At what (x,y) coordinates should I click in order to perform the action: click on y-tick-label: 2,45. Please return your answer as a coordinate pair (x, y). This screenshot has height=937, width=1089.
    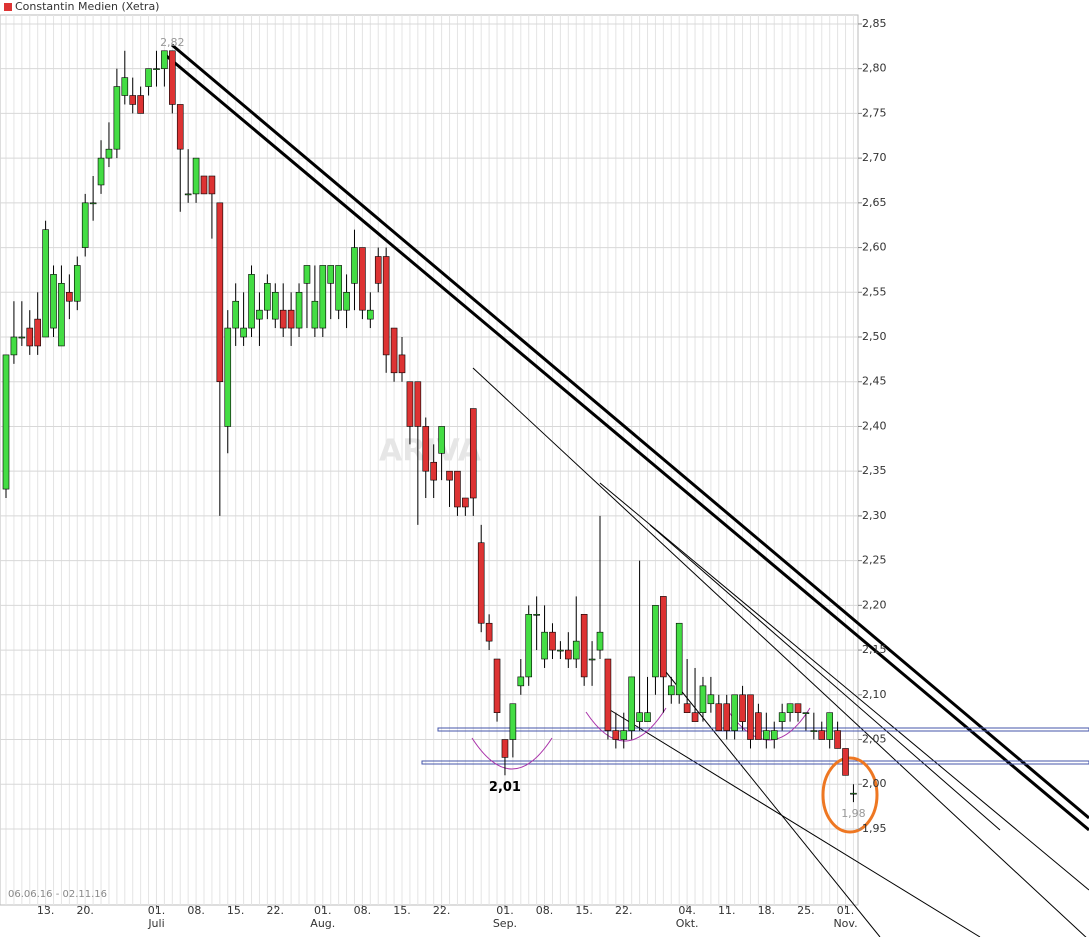
    Looking at the image, I should click on (874, 381).